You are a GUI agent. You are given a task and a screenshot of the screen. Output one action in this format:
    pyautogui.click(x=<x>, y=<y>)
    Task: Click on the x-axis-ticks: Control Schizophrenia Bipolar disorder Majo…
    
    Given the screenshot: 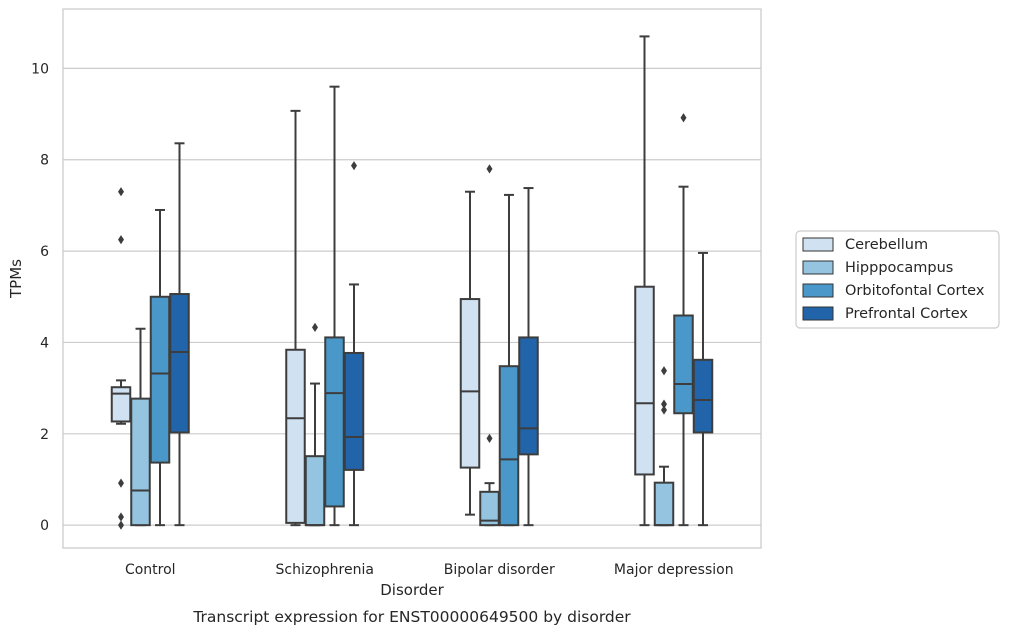 What is the action you would take?
    pyautogui.click(x=429, y=570)
    